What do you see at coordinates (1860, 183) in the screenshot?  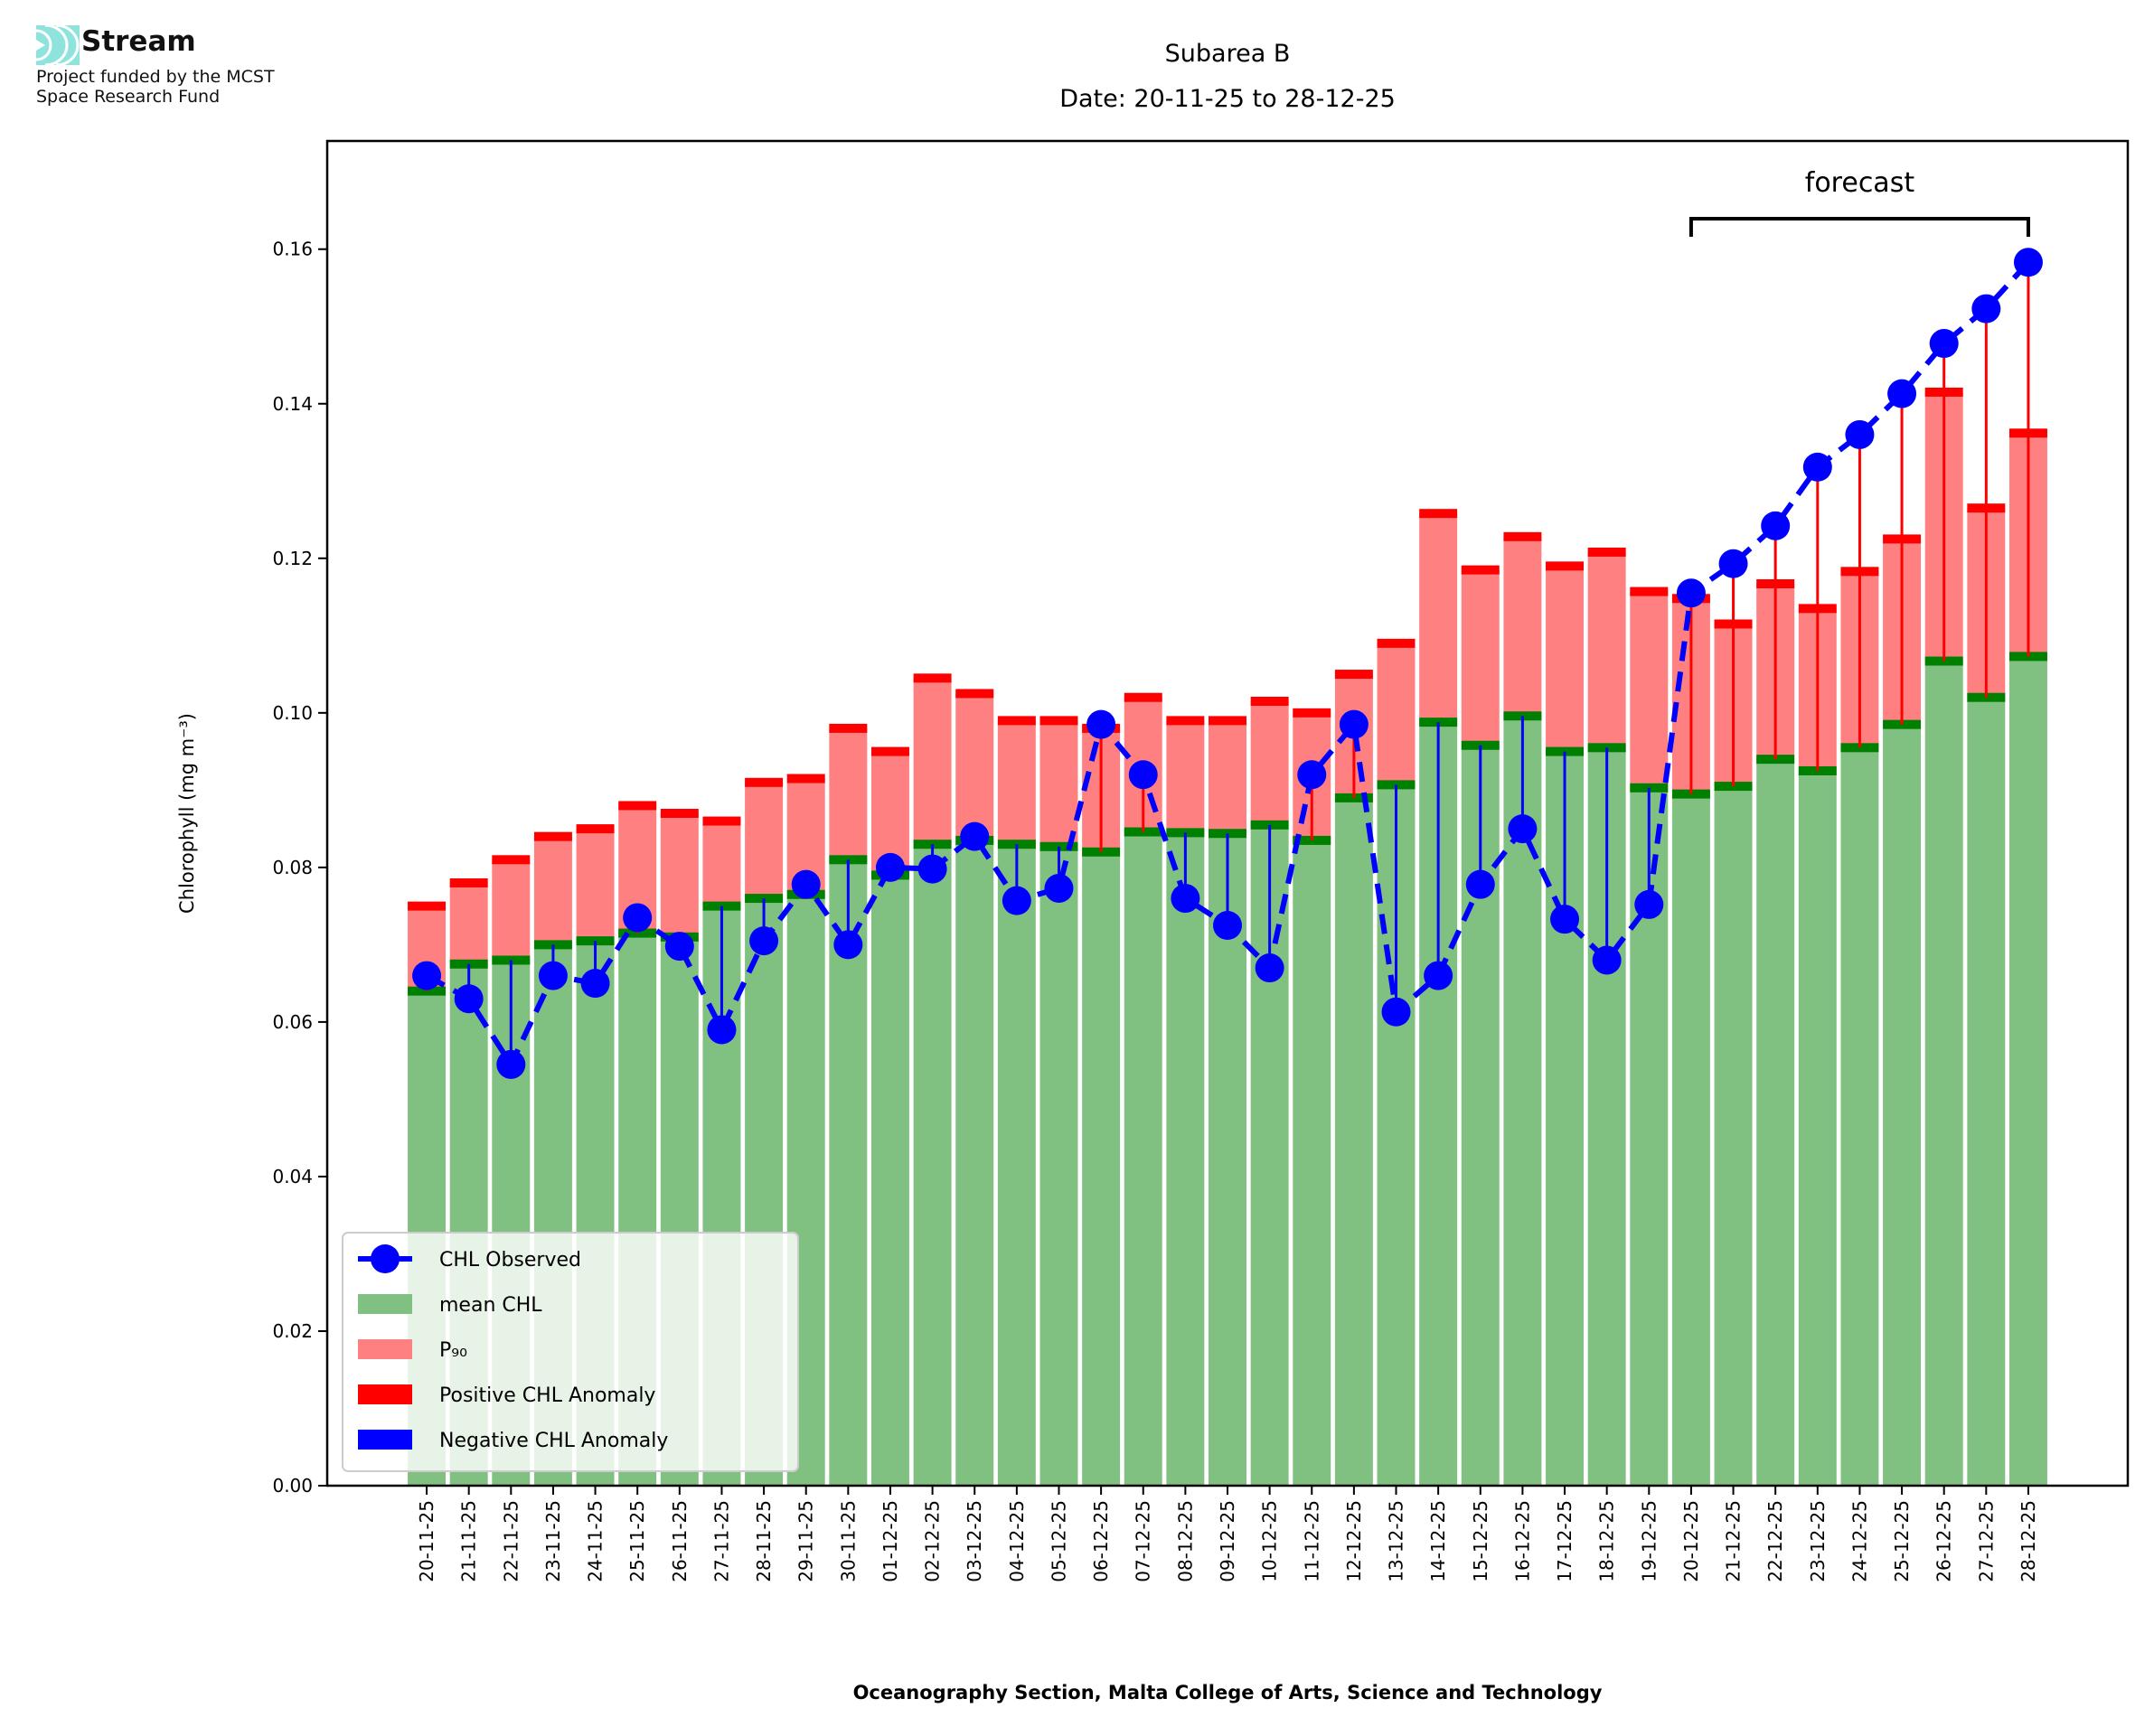 I see `forecast-label: forecast` at bounding box center [1860, 183].